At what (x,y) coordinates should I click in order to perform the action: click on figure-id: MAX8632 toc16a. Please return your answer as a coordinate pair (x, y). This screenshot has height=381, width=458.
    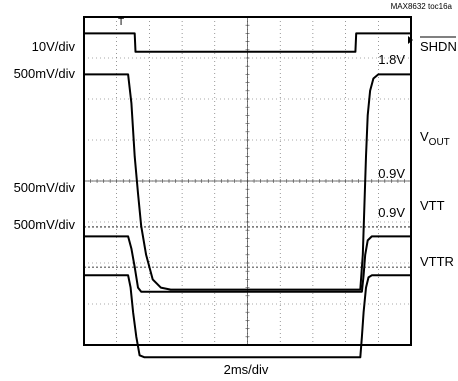
    Looking at the image, I should click on (422, 6).